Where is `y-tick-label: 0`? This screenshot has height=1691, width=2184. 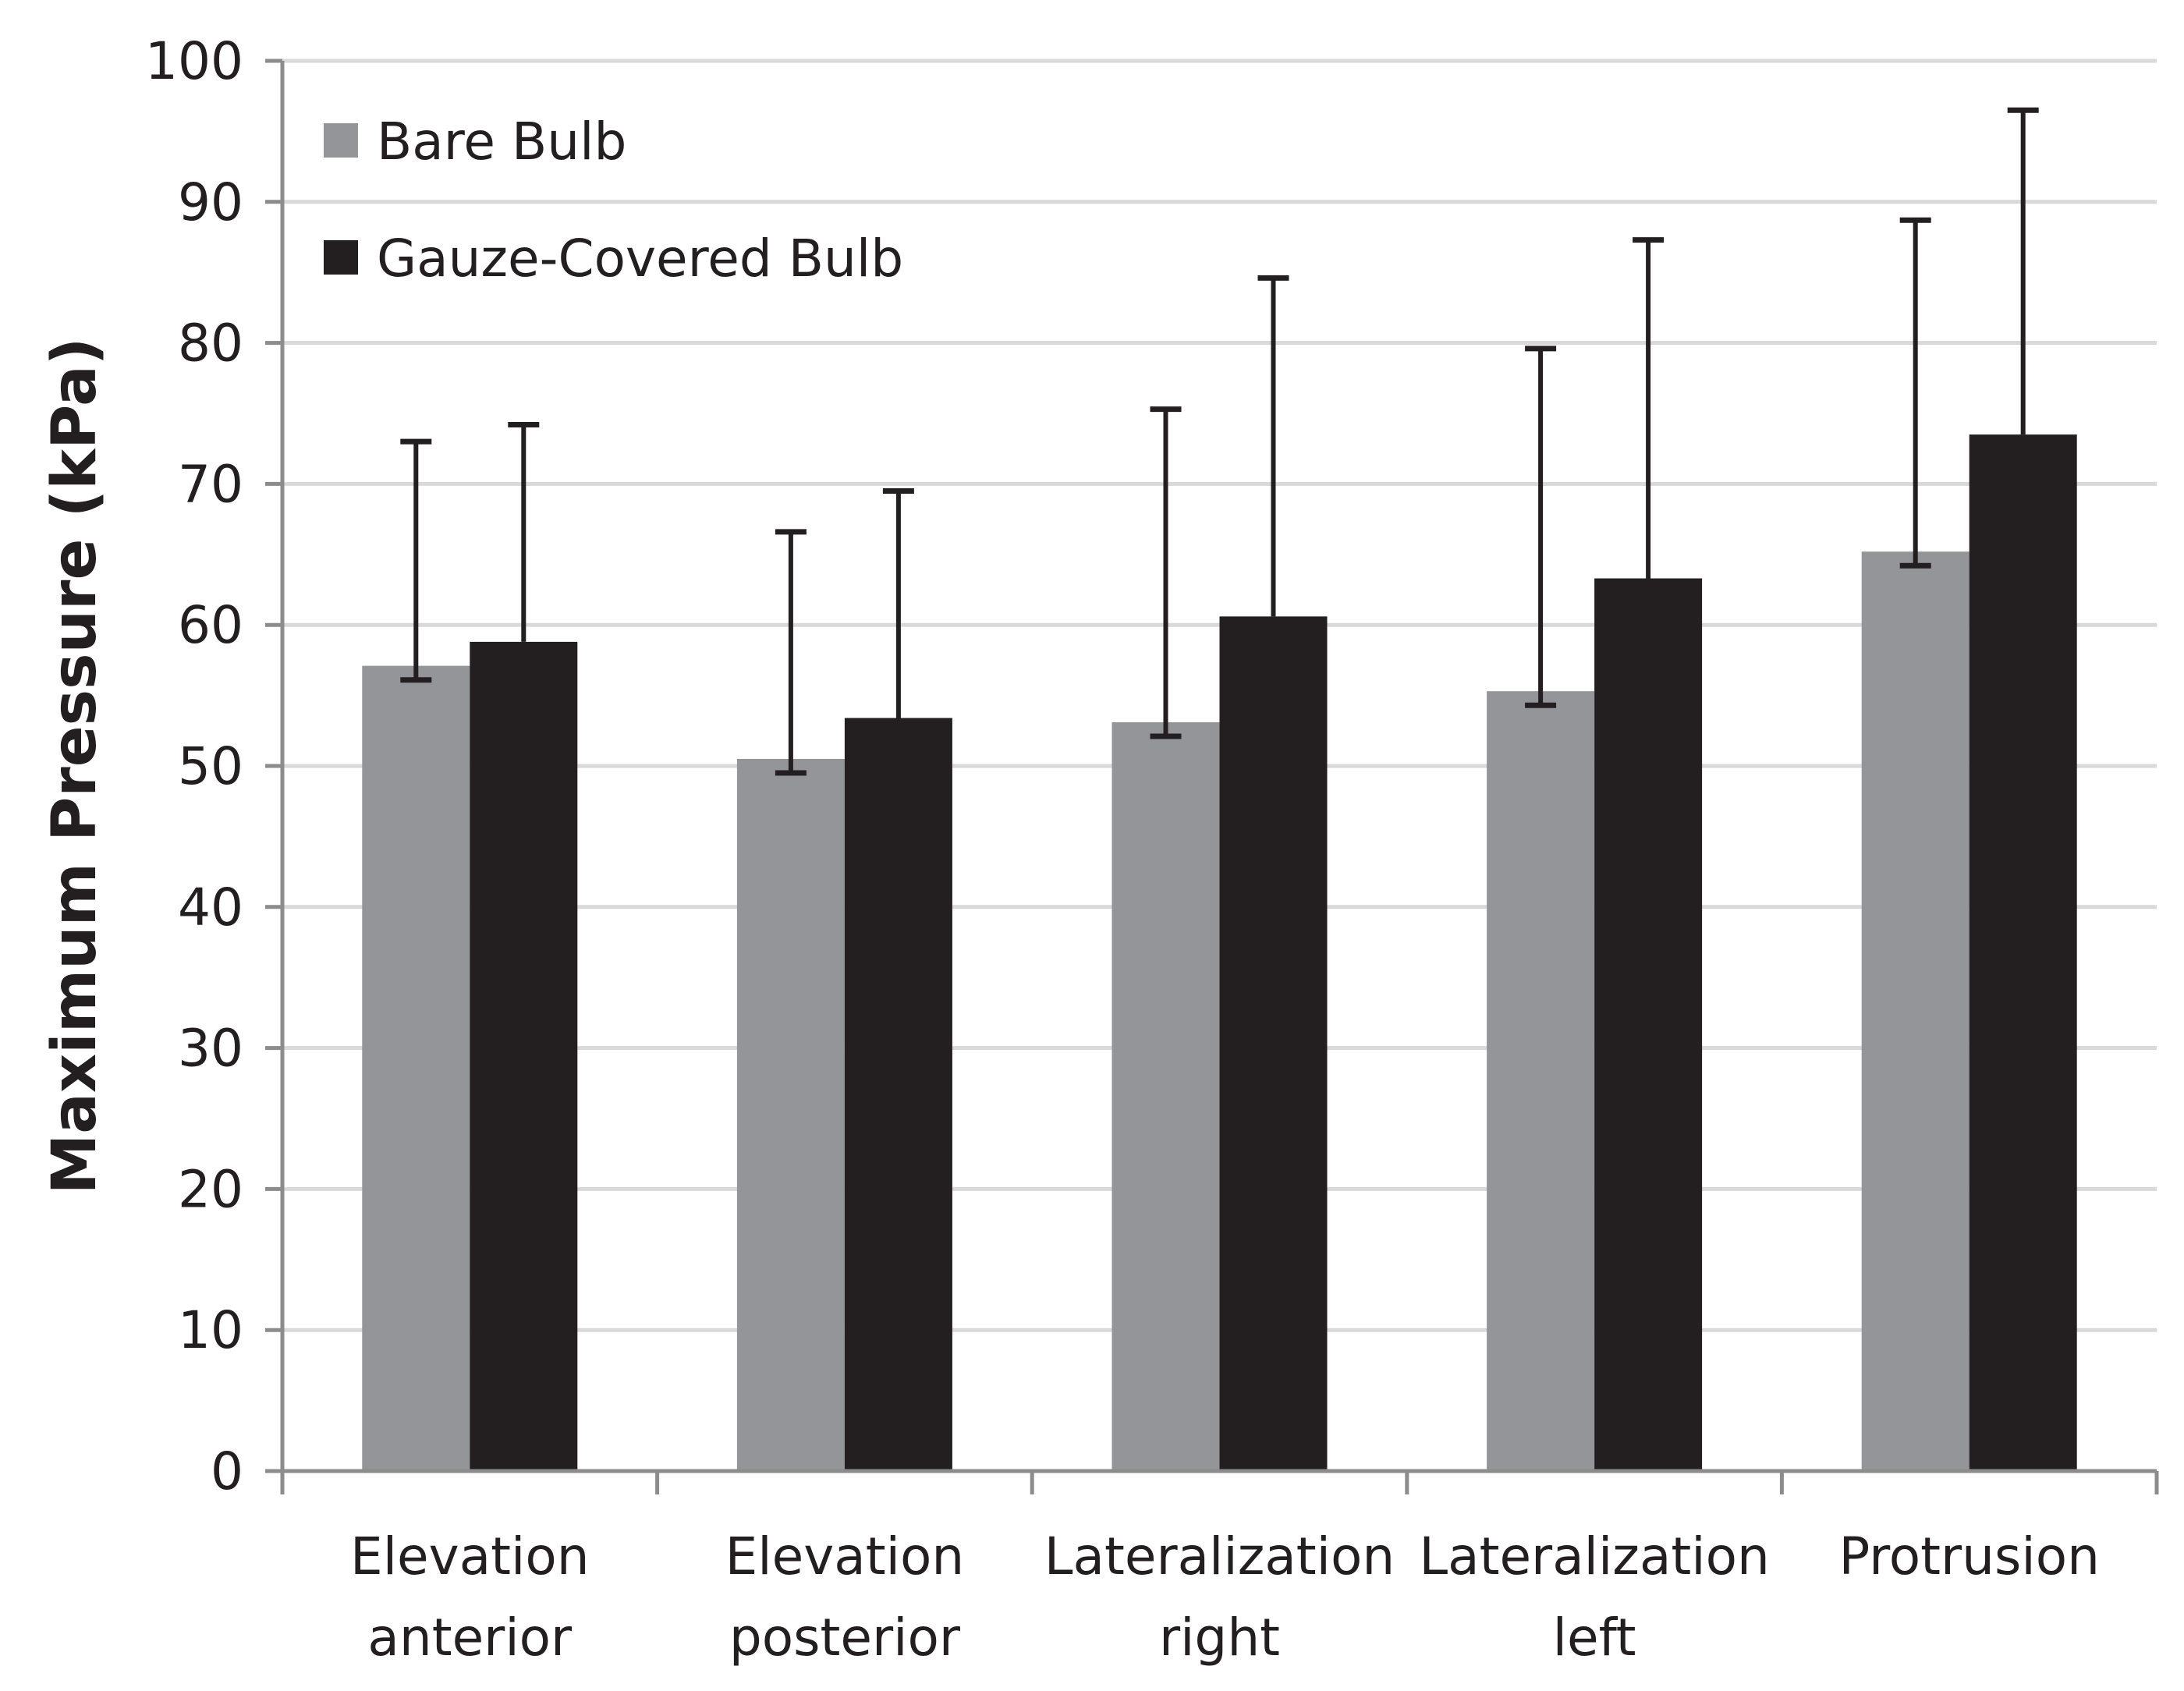
y-tick-label: 0 is located at coordinates (227, 1471).